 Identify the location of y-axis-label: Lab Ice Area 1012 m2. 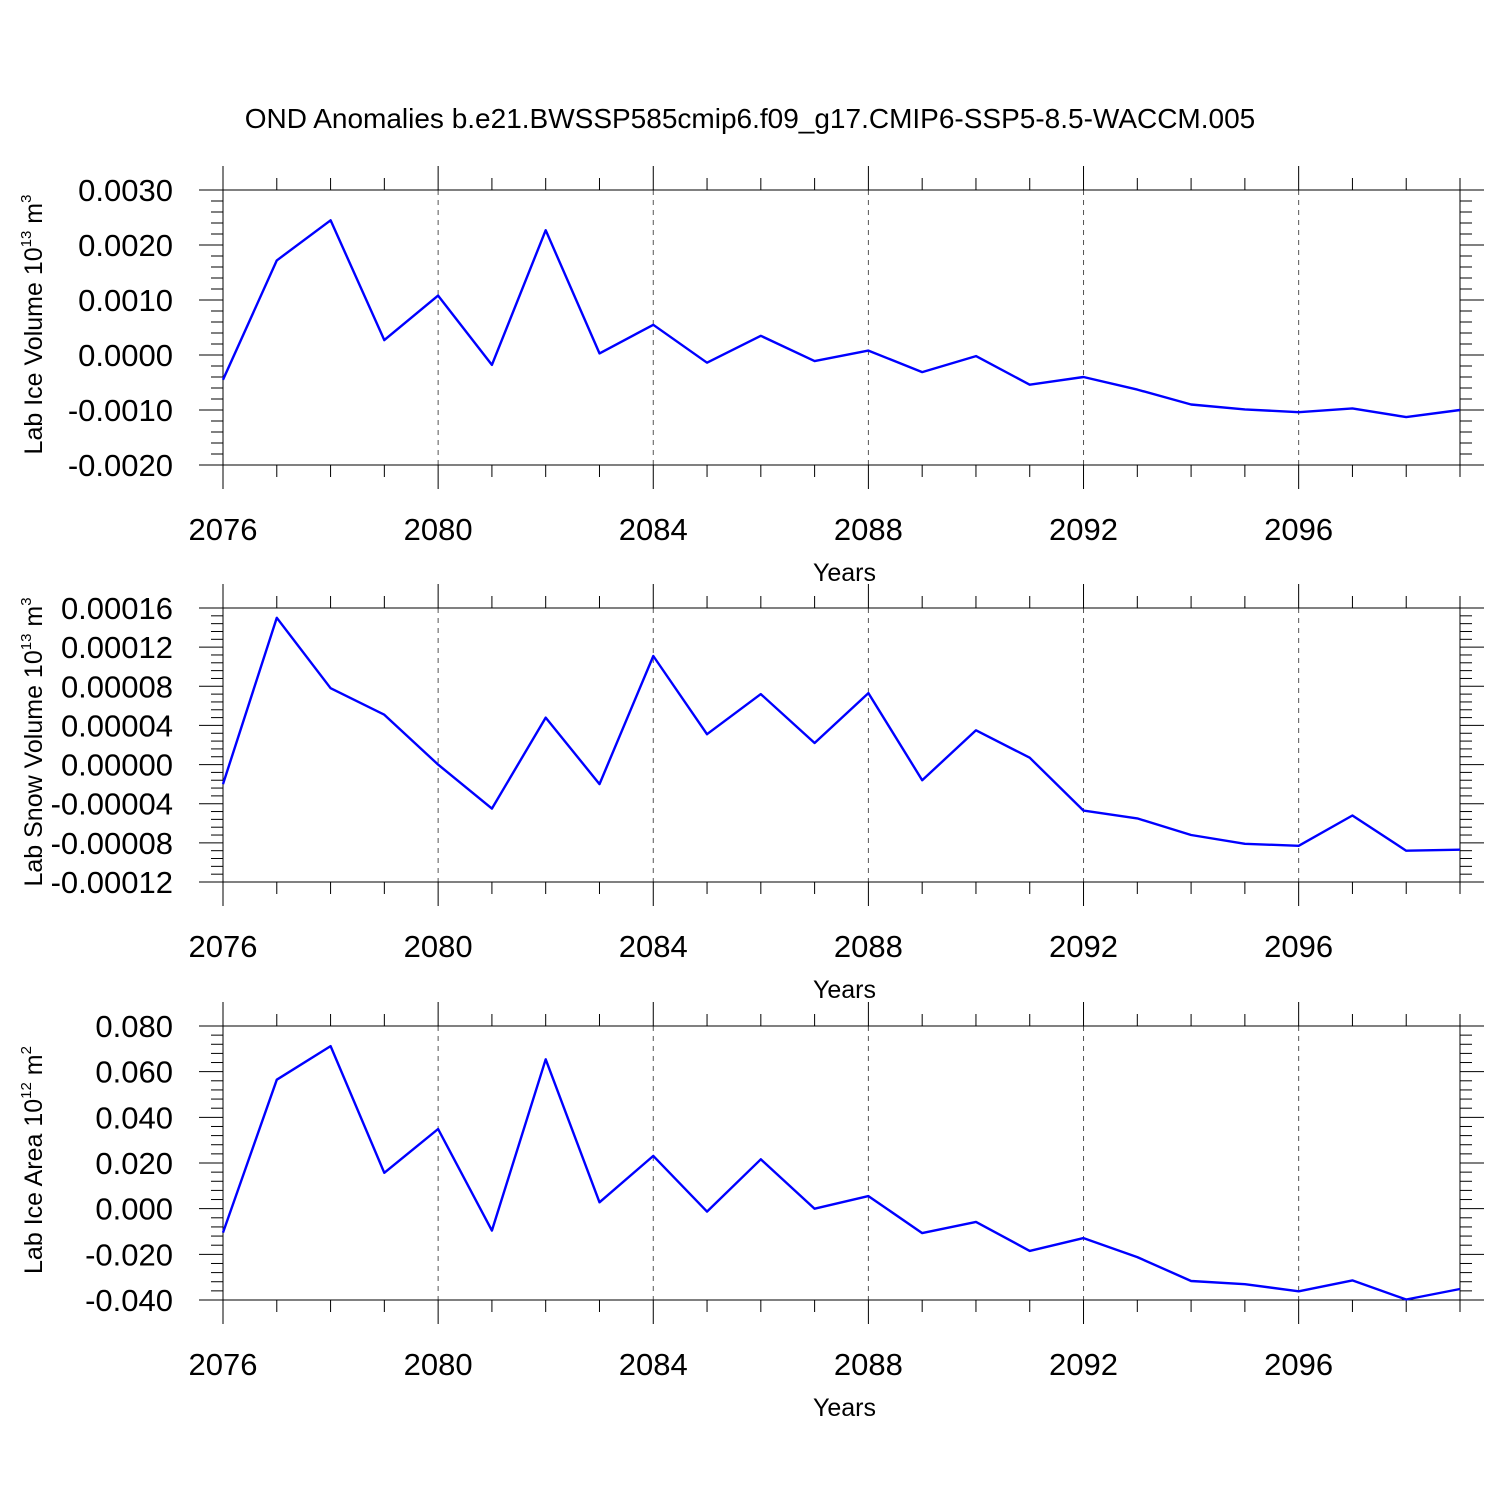
(33, 1160).